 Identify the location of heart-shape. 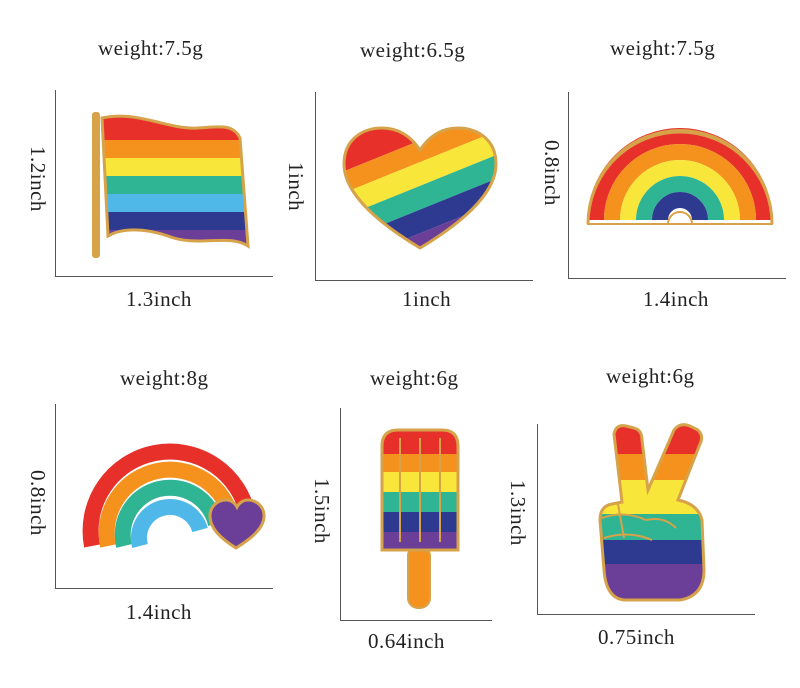
(237, 524).